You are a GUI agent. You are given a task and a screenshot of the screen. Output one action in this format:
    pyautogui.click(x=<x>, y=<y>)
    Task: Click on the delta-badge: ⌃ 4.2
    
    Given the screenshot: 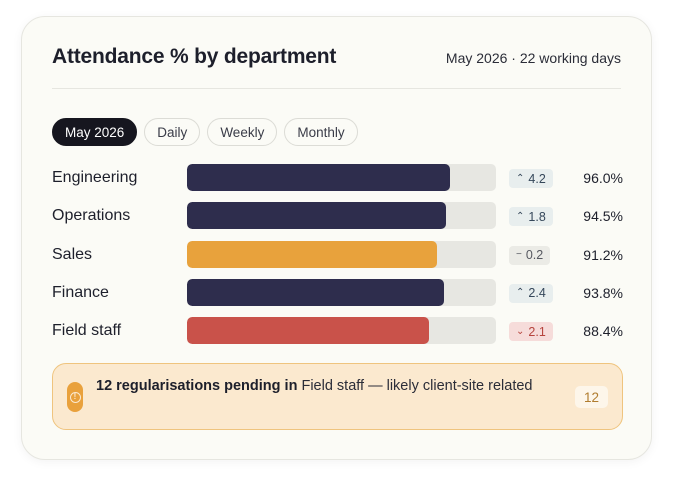 What is the action you would take?
    pyautogui.click(x=531, y=178)
    